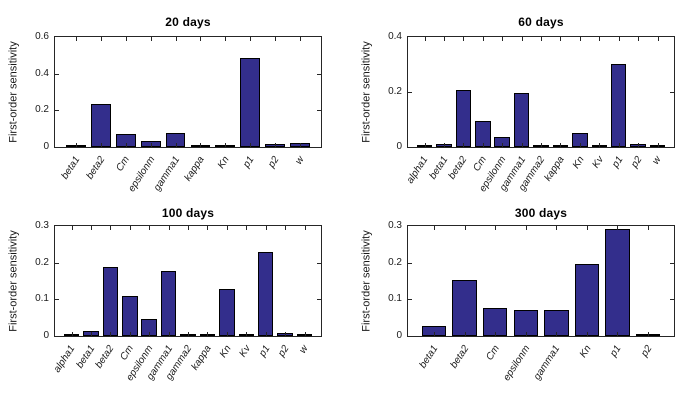  Describe the element at coordinates (227, 312) in the screenshot. I see `bar-Kn` at that location.